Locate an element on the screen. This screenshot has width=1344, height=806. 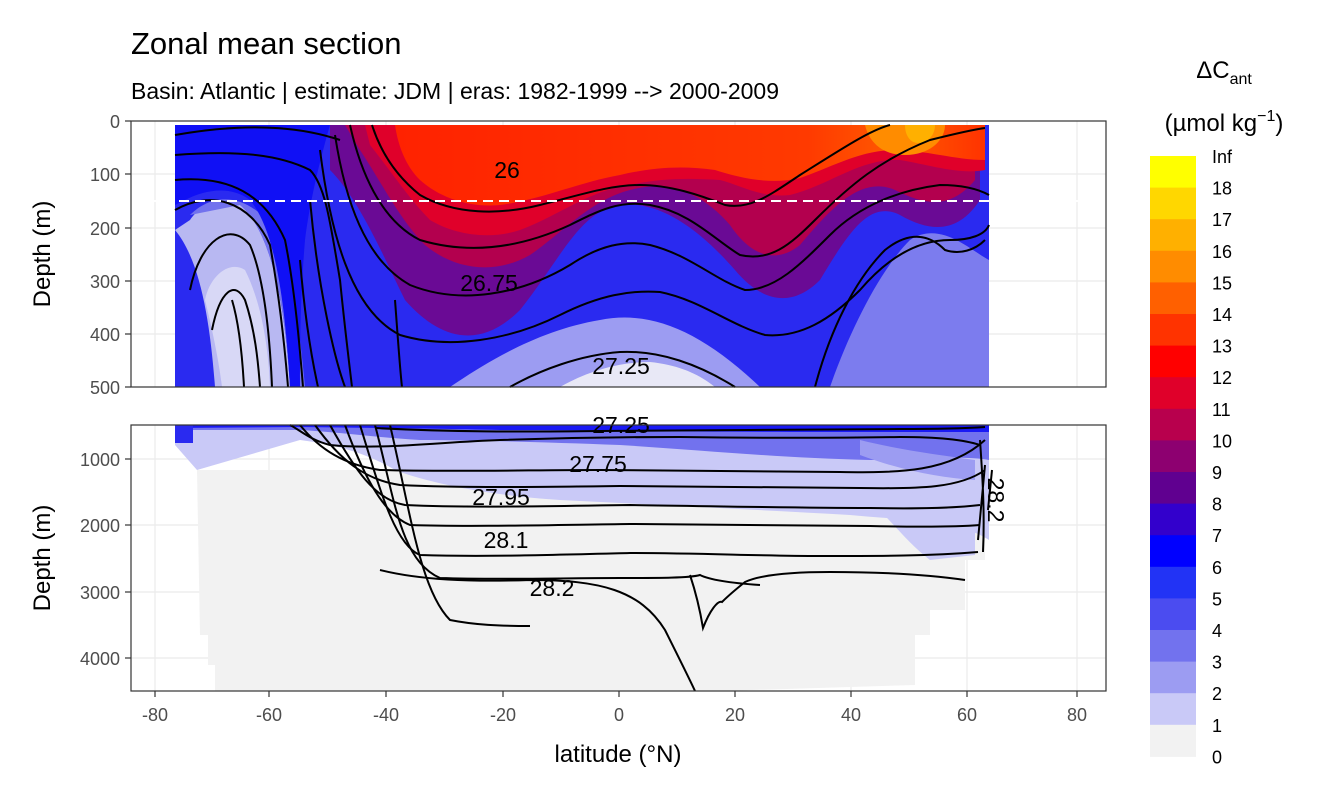
legend-unit: (µmol kg−1) is located at coordinates (1224, 122).